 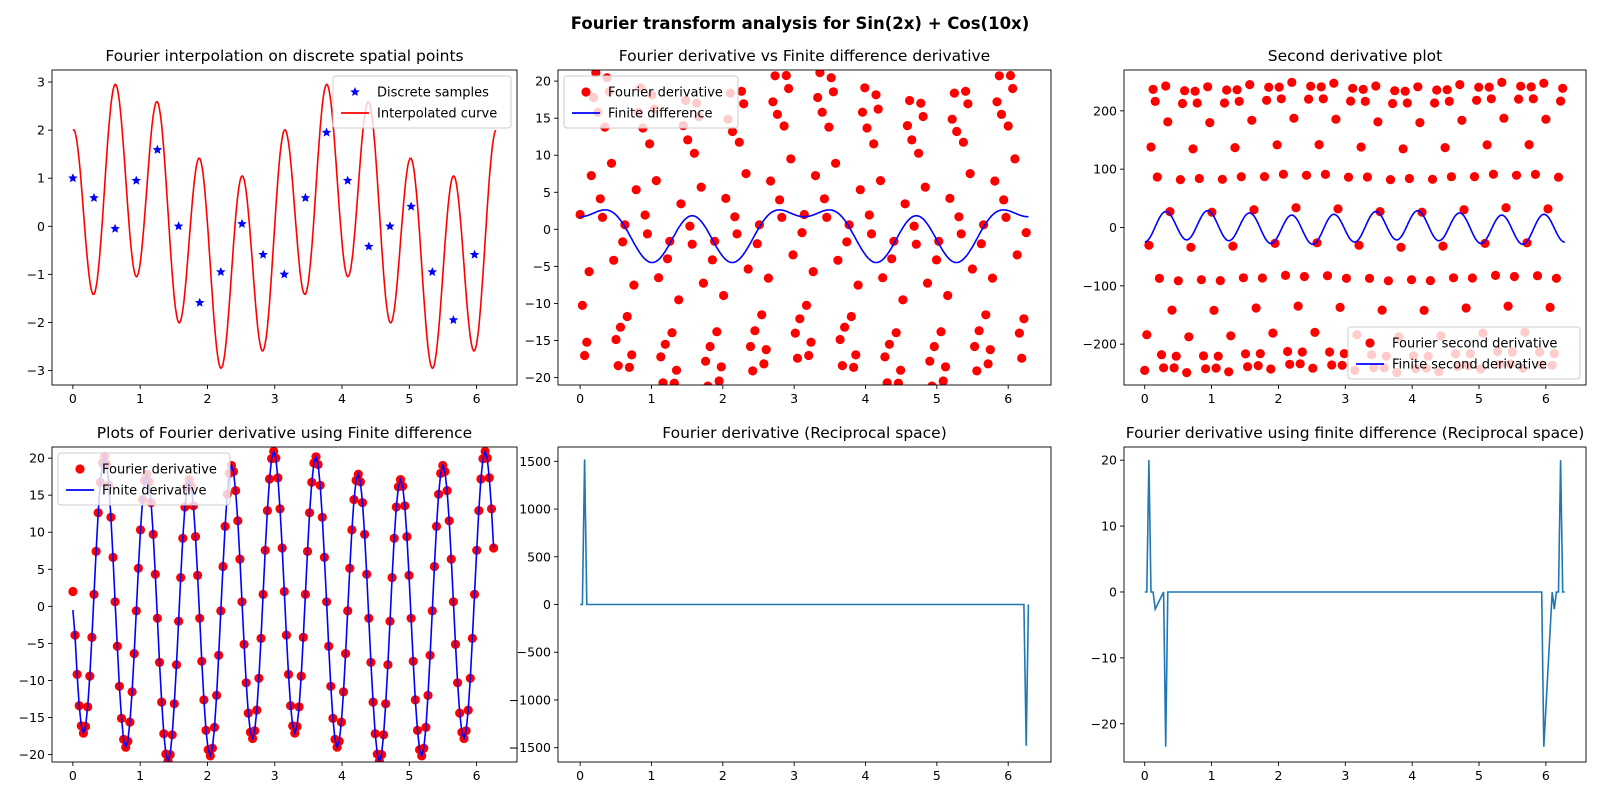 I want to click on y-tick-label: 20, so click(x=543, y=81).